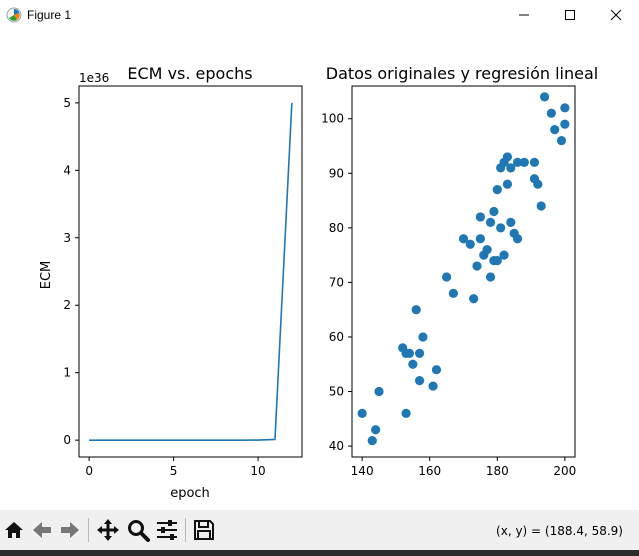 The width and height of the screenshot is (639, 556). Describe the element at coordinates (174, 471) in the screenshot. I see `x-tick-label: 5` at that location.